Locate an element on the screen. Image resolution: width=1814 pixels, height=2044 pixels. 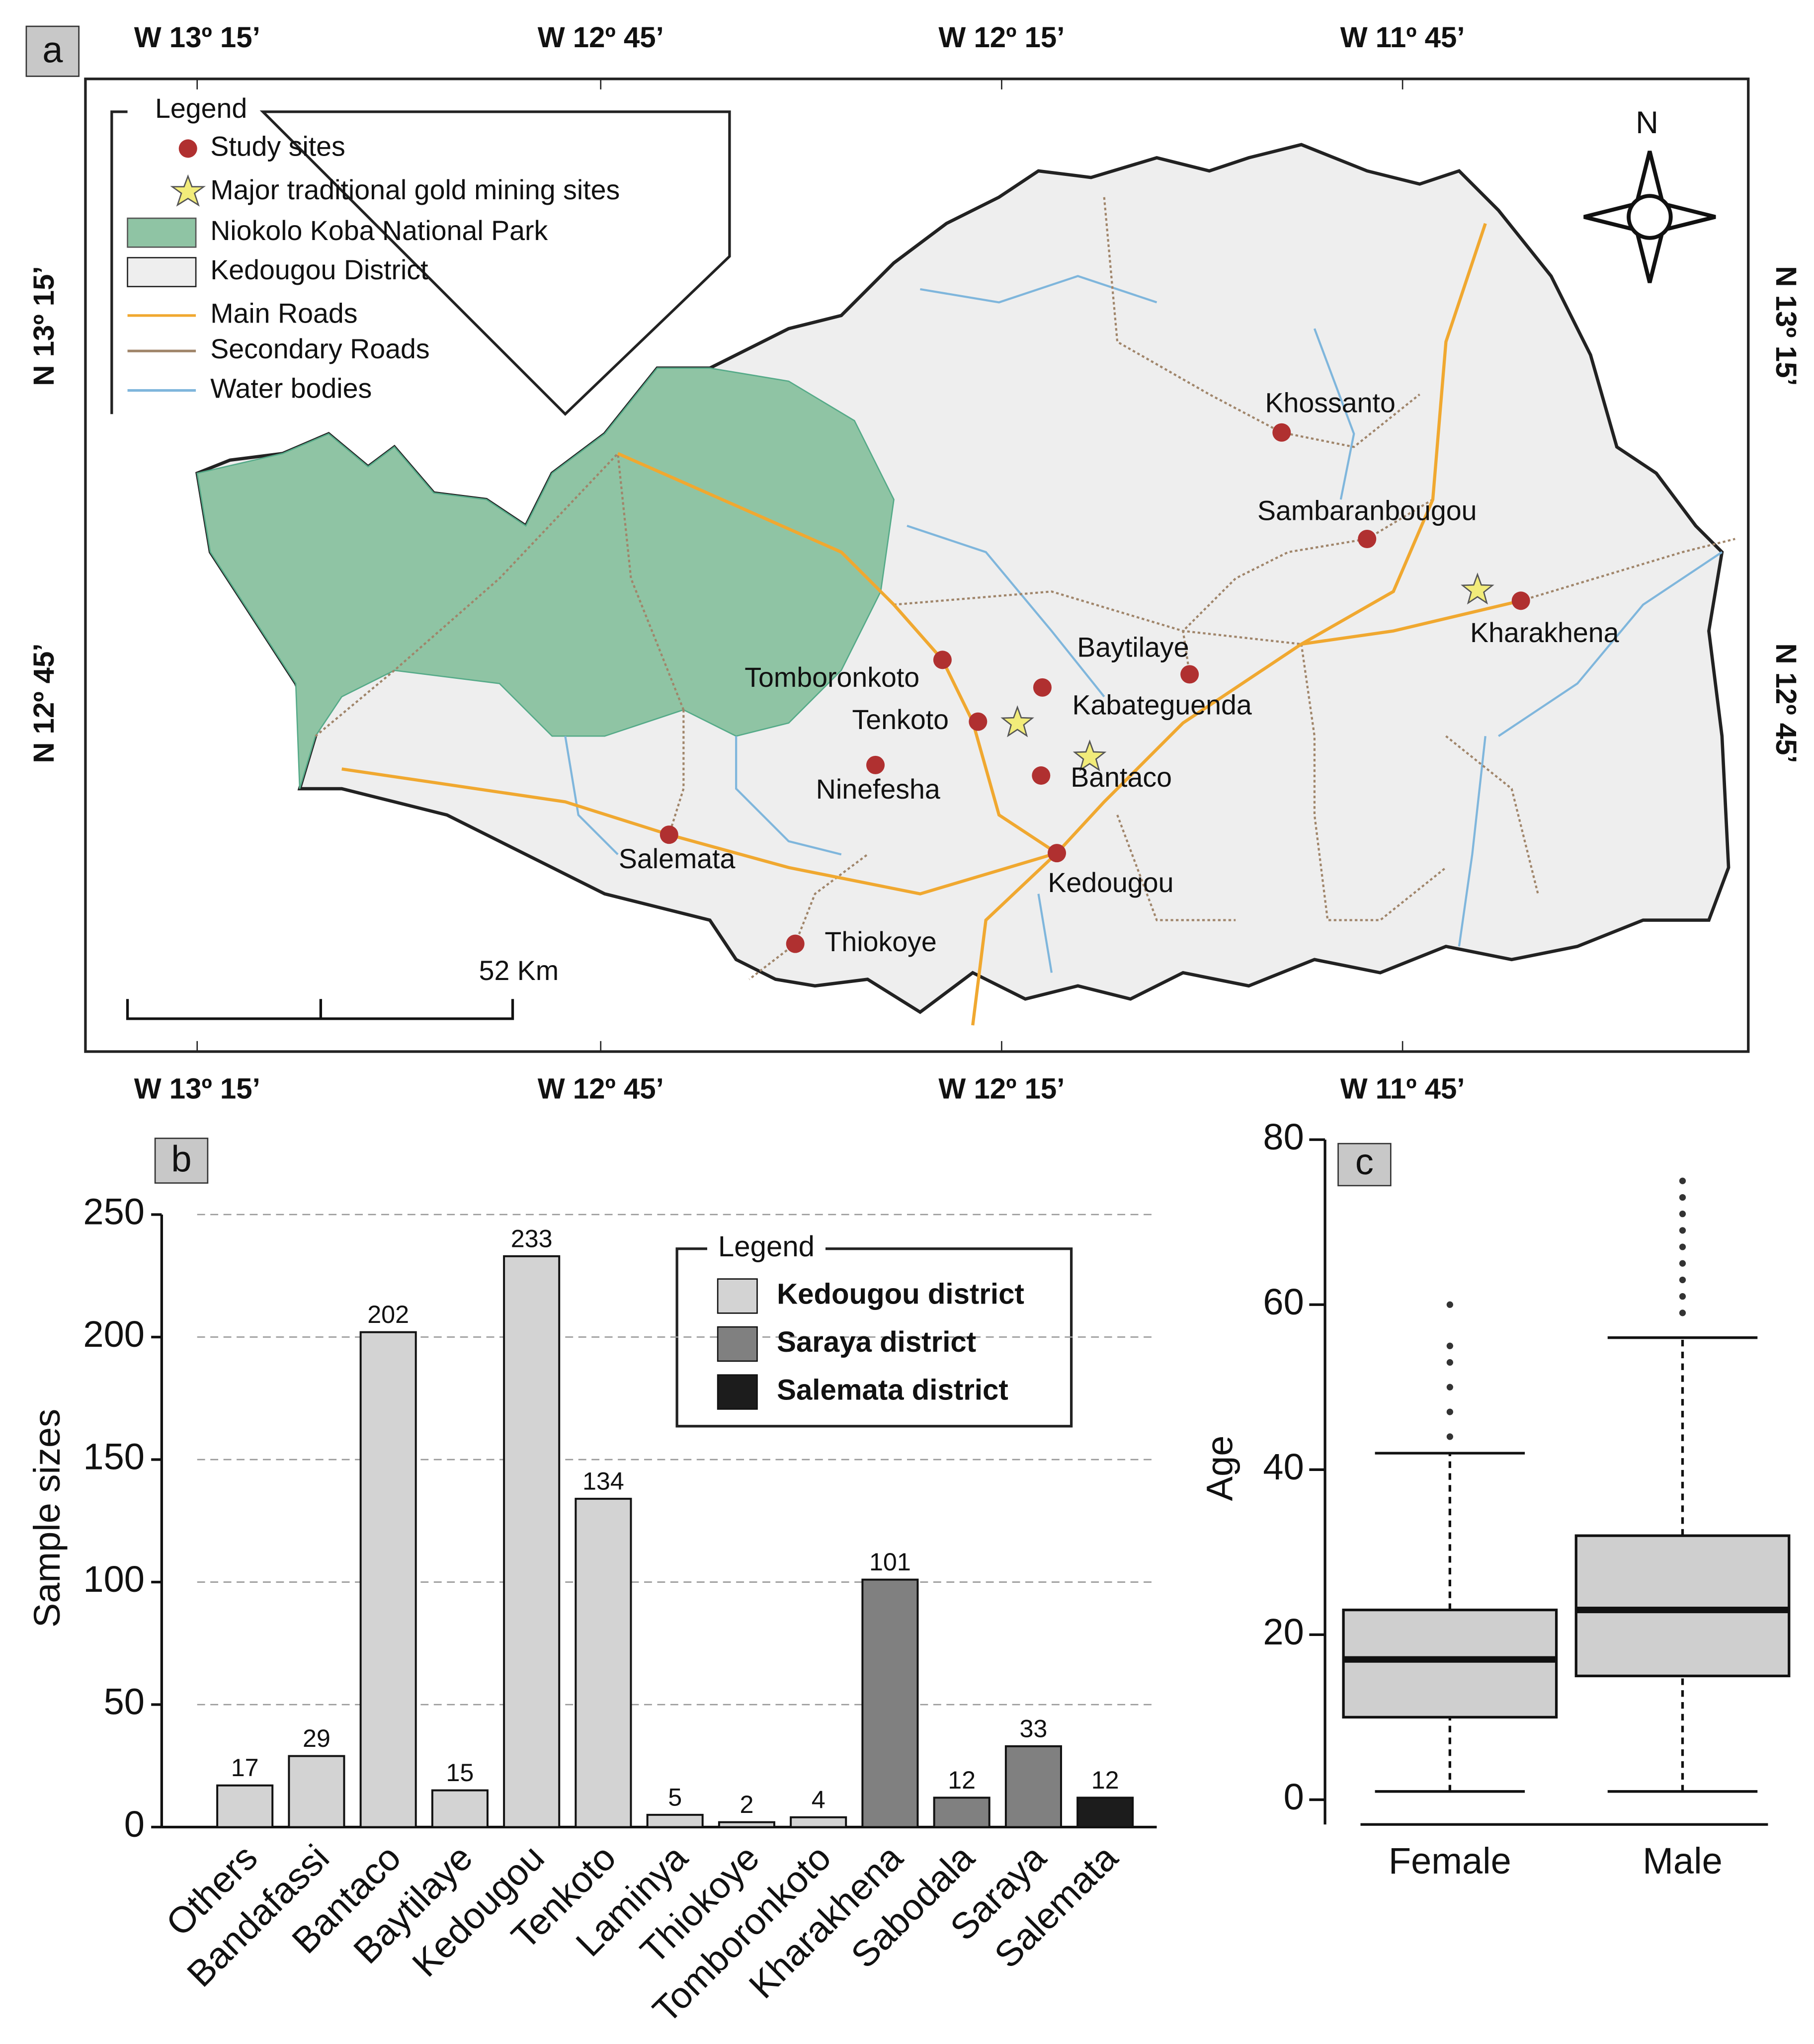
legend-label: Water bodies is located at coordinates (291, 389).